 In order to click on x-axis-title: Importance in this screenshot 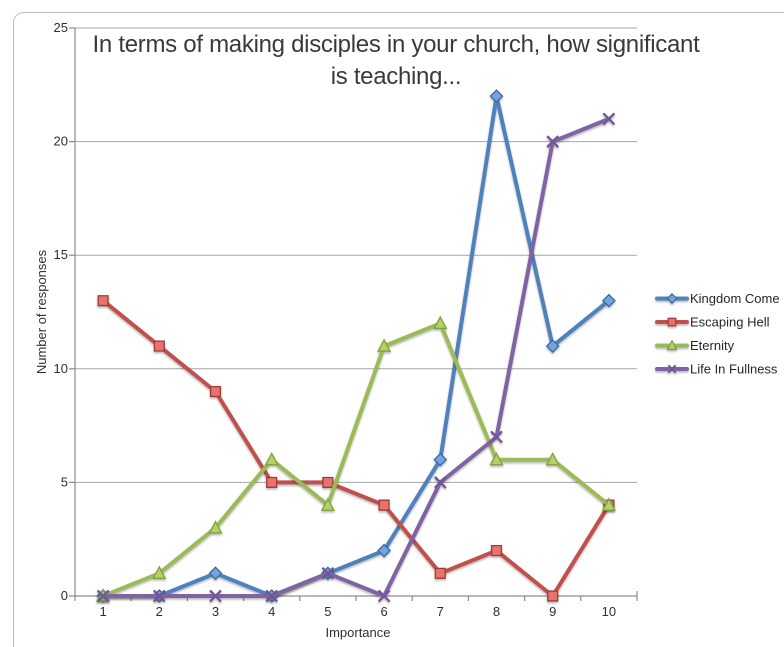, I will do `click(357, 632)`.